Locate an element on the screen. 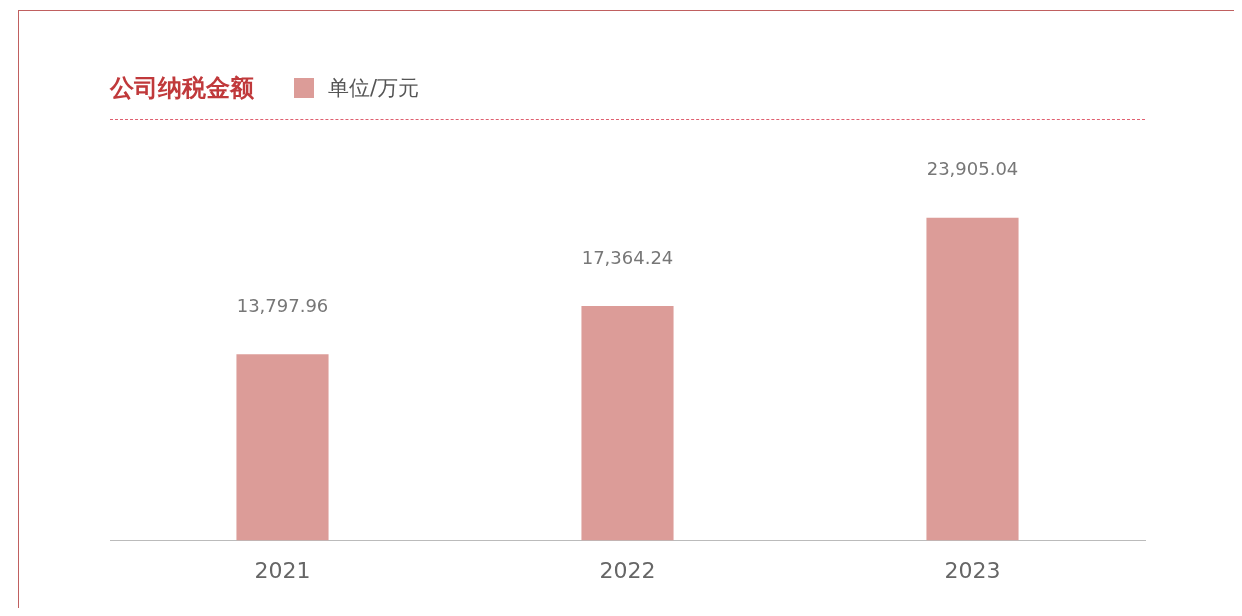  chart-title: 公司纳税金额 is located at coordinates (182, 88).